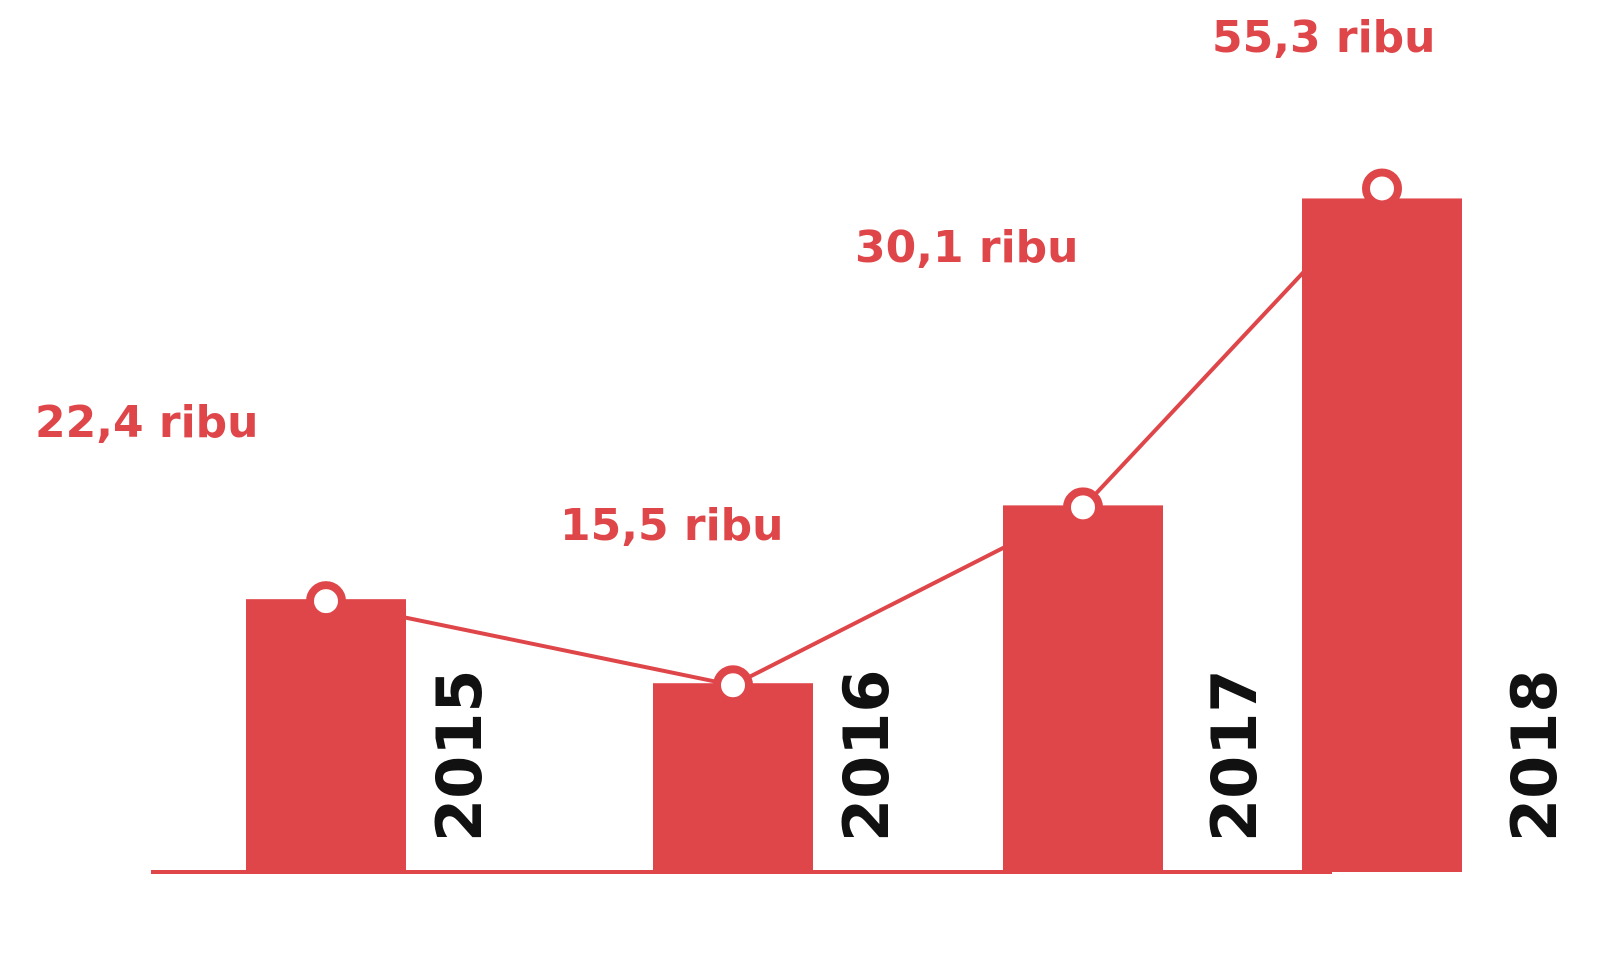 Image resolution: width=1619 pixels, height=964 pixels. I want to click on marker-2017, so click(1083, 507).